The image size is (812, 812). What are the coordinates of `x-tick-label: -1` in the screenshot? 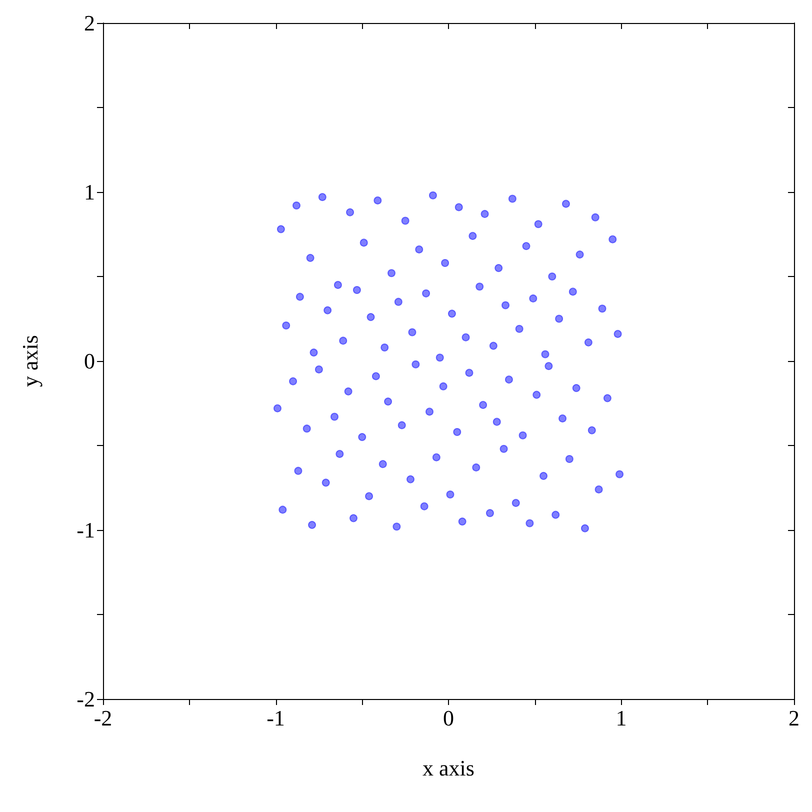 It's located at (275, 718).